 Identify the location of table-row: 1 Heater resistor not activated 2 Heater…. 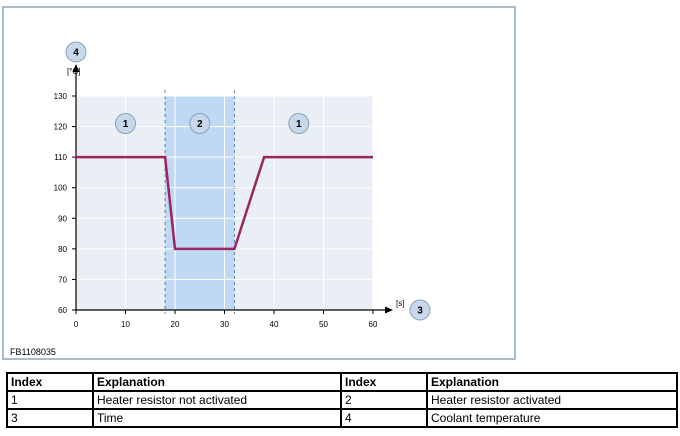
(342, 400).